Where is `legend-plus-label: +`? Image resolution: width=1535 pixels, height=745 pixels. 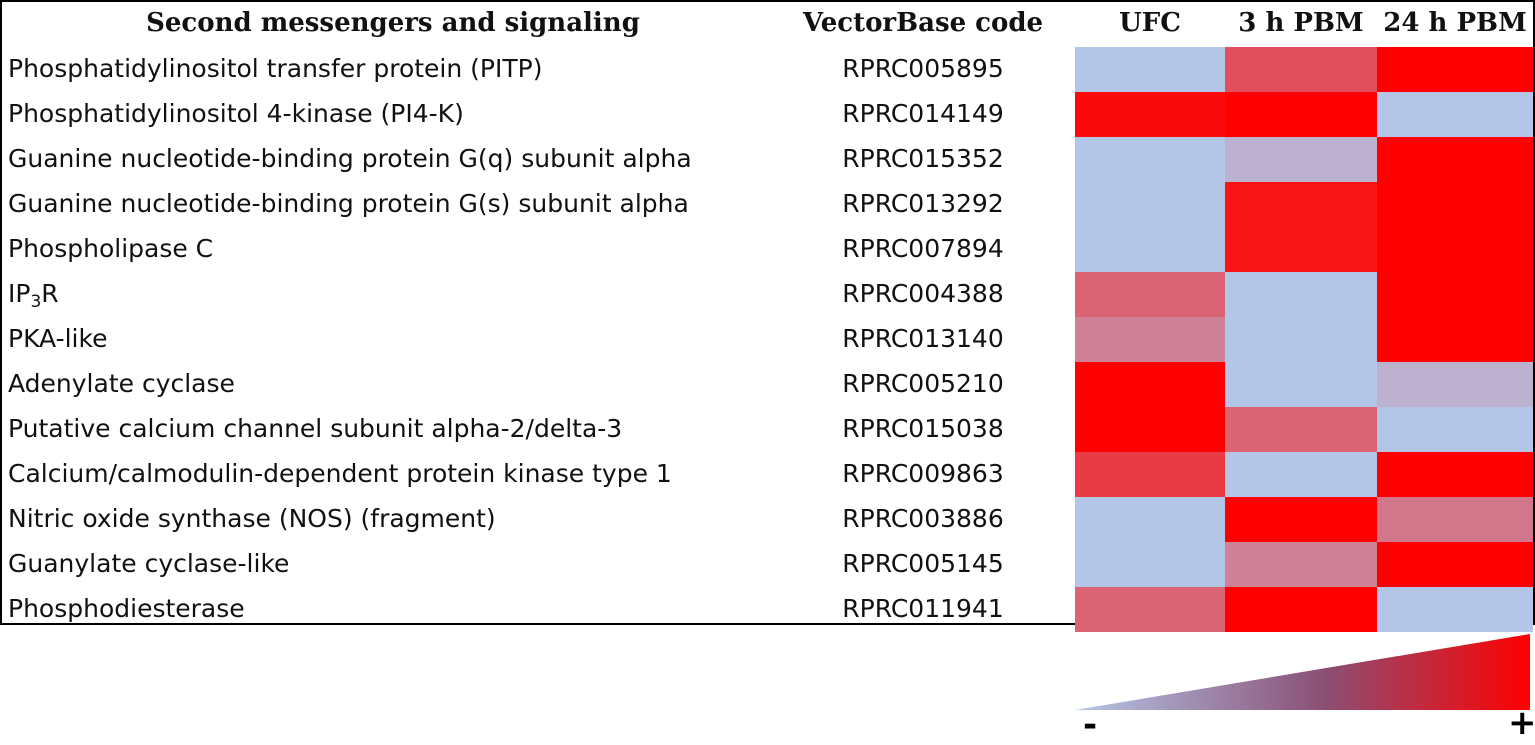
legend-plus-label: + is located at coordinates (1521, 723).